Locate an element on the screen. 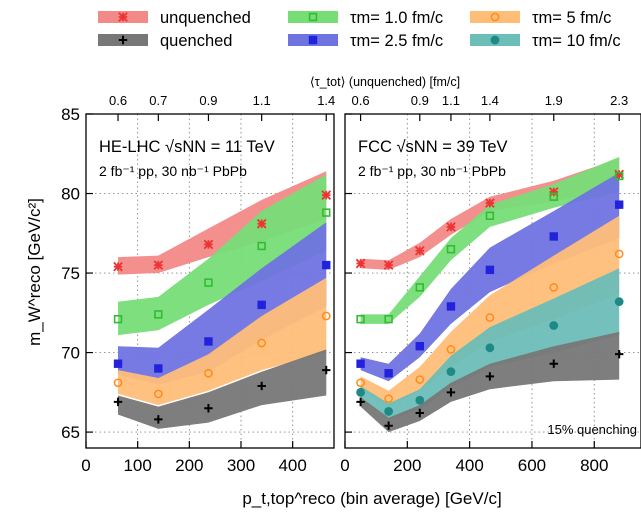 The height and width of the screenshot is (513, 641). x-tick-label: 600 is located at coordinates (532, 465).